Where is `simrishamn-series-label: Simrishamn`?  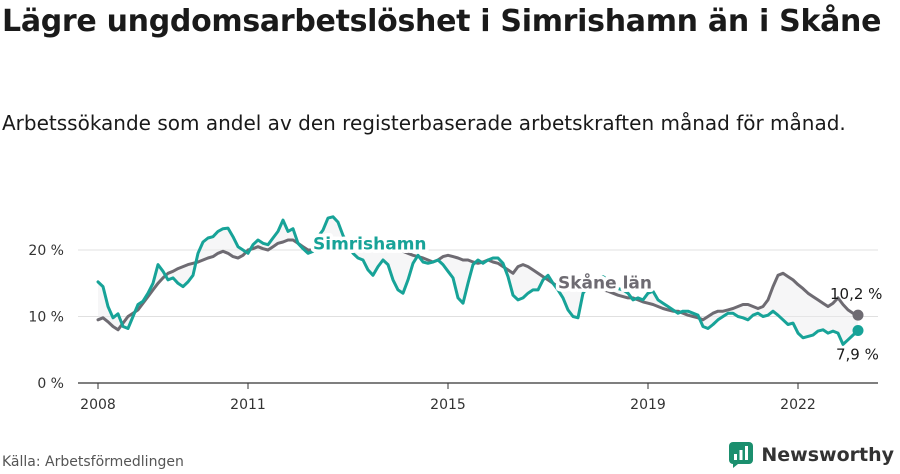 simrishamn-series-label: Simrishamn is located at coordinates (370, 244).